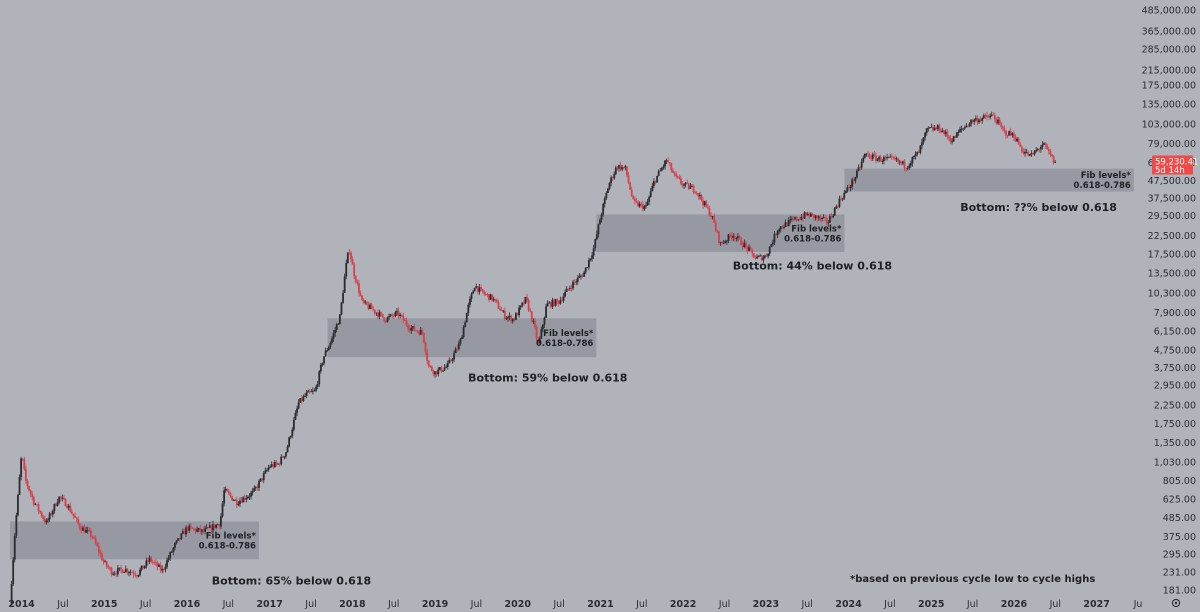  I want to click on y-tick-label: 625.00, so click(1179, 499).